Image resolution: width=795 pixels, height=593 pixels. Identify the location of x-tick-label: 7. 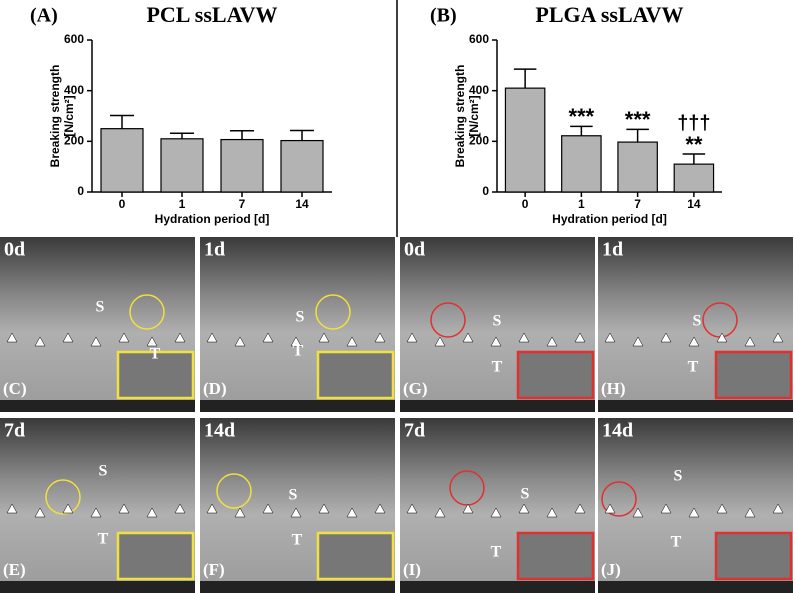
(242, 204).